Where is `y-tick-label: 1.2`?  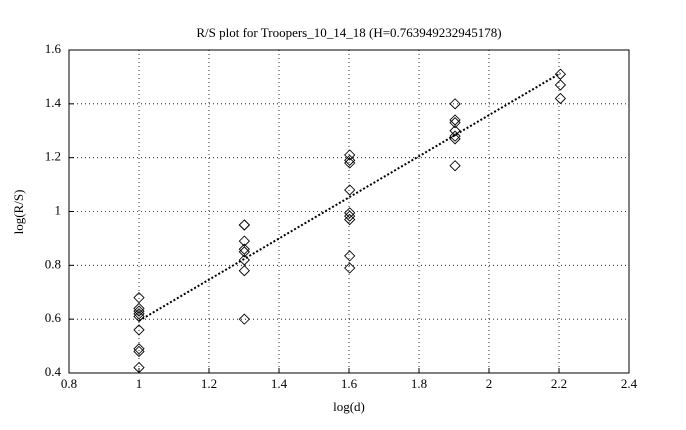 y-tick-label: 1.2 is located at coordinates (53, 156).